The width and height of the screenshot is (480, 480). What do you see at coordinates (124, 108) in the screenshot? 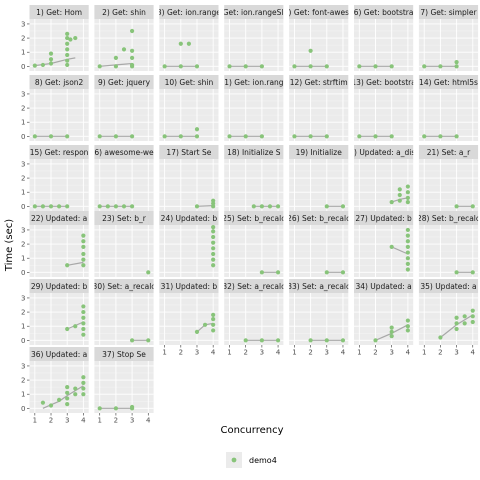
I see `facet-panel-9: 9) Get: jquery` at bounding box center [124, 108].